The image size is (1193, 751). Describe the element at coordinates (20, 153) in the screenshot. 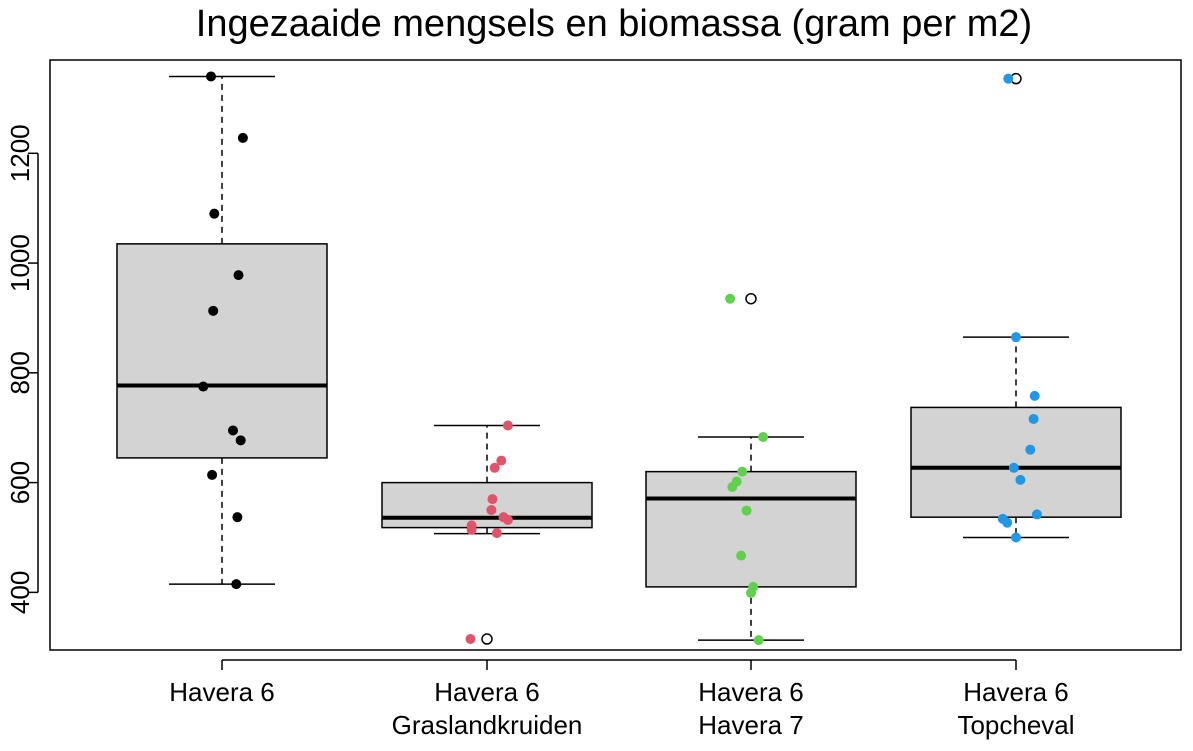

I see `y-tick-label: 1200` at that location.